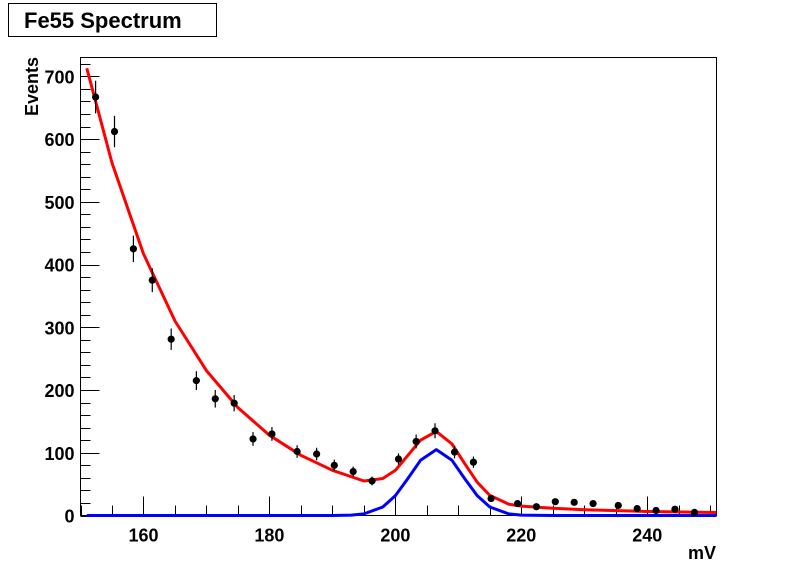 This screenshot has width=796, height=572. What do you see at coordinates (401, 482) in the screenshot?
I see `peak-fit-curve` at bounding box center [401, 482].